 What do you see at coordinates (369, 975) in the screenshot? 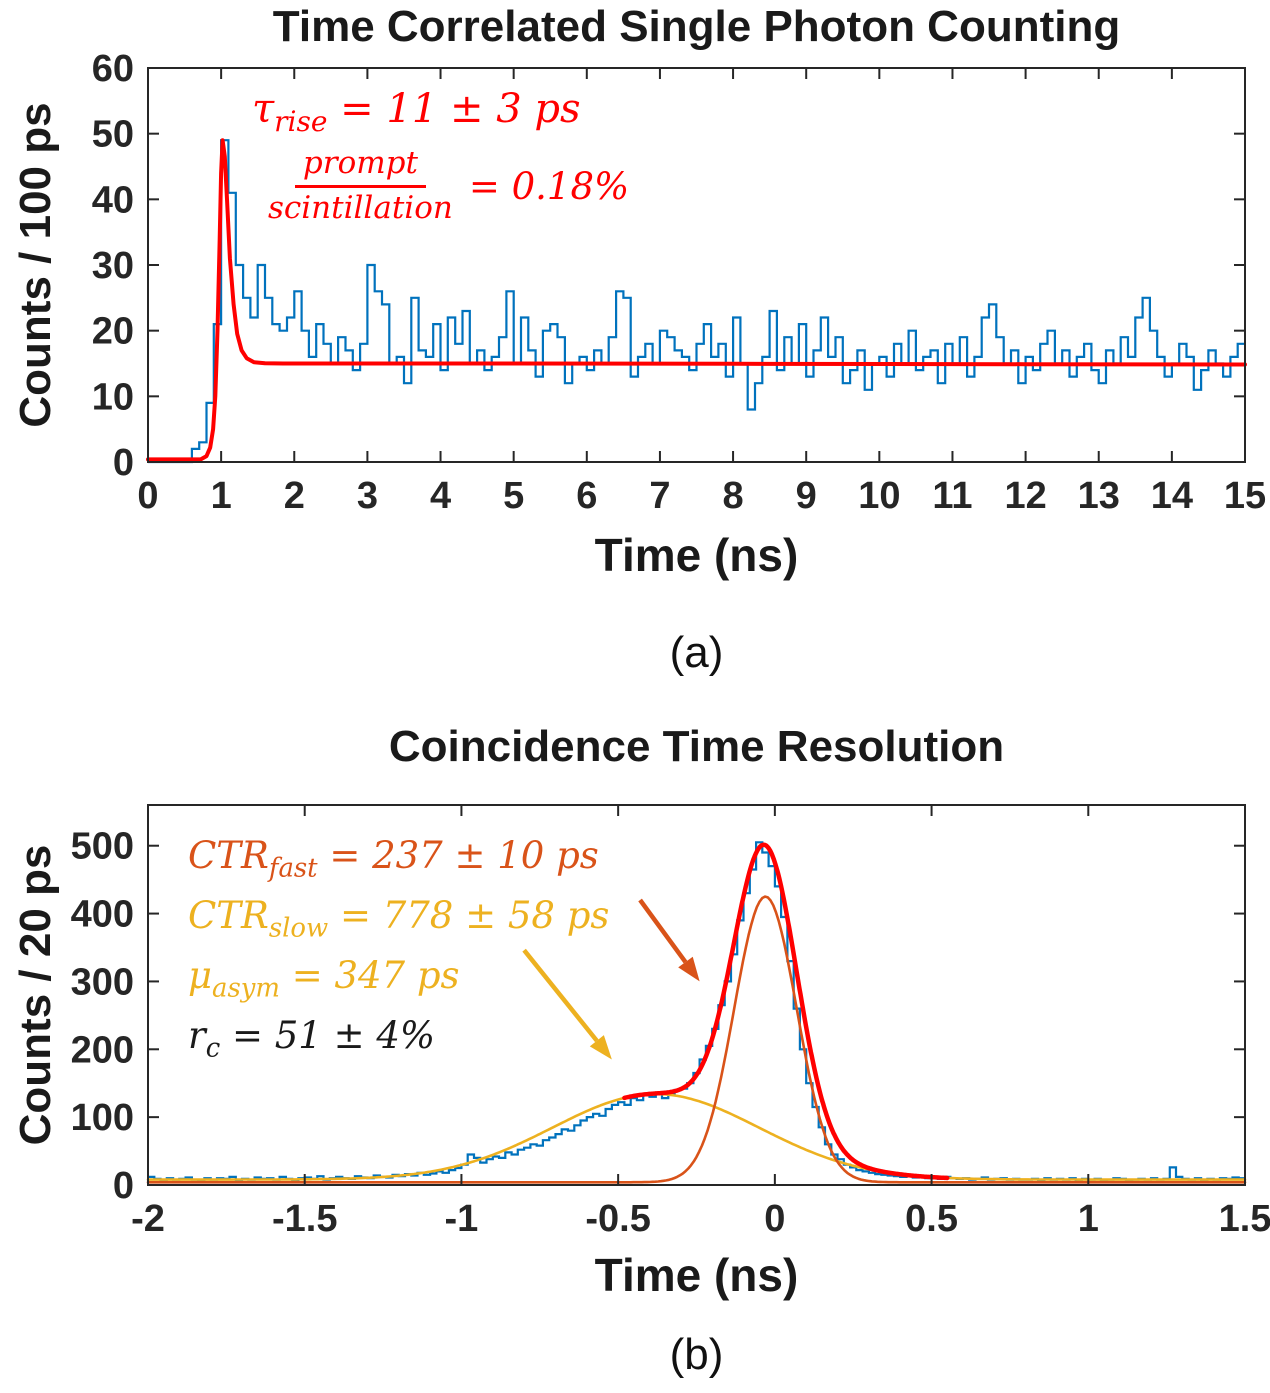
I see `mu-value: = 347 ps` at bounding box center [369, 975].